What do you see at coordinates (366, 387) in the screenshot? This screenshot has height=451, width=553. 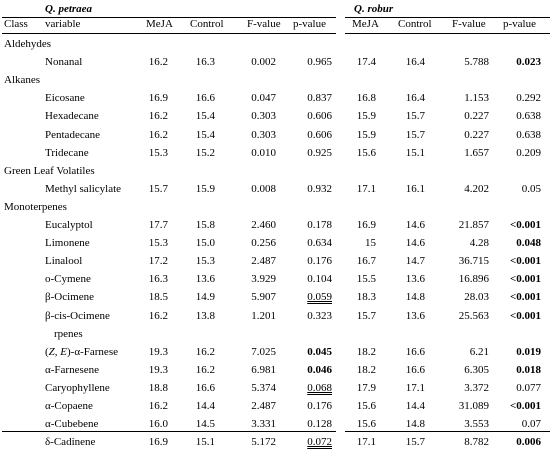 I see `robur-meja-cell: 17.9` at bounding box center [366, 387].